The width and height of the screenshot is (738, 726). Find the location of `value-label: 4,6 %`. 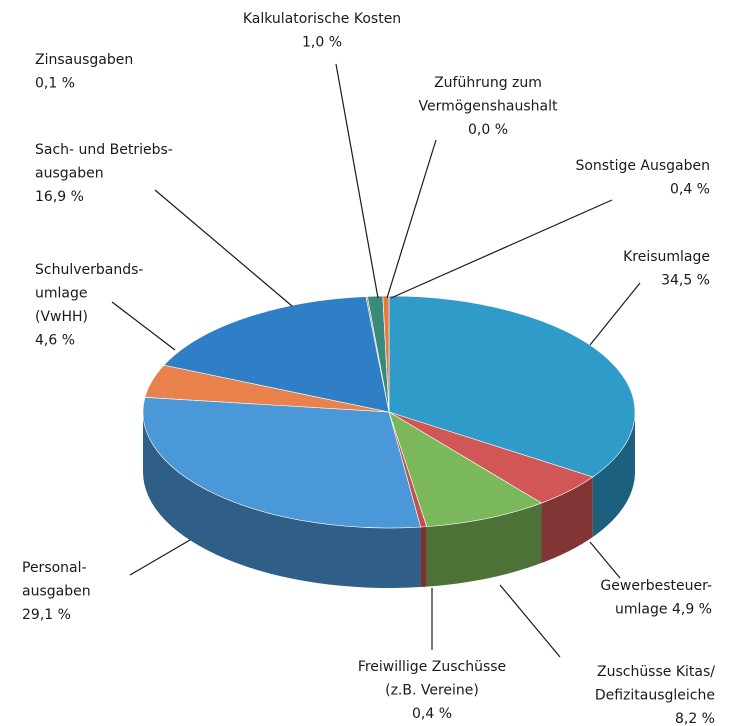

value-label: 4,6 % is located at coordinates (55, 341).